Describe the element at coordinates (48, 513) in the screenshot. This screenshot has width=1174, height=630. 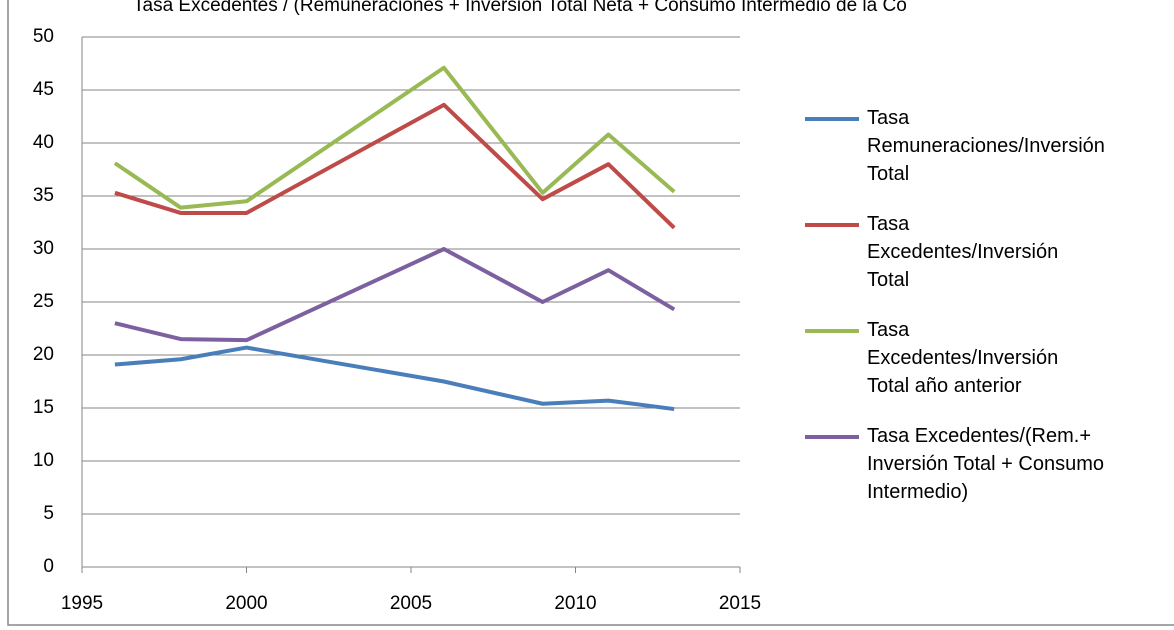
I see `y-tick-label: 5` at that location.